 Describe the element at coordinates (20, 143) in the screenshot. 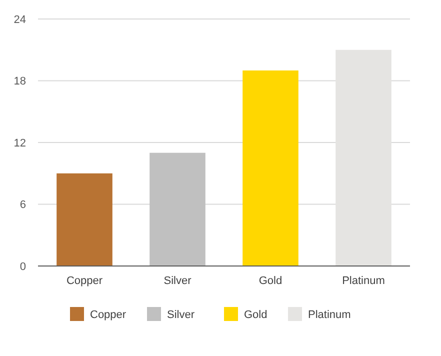

I see `y-tick-label: 12` at that location.